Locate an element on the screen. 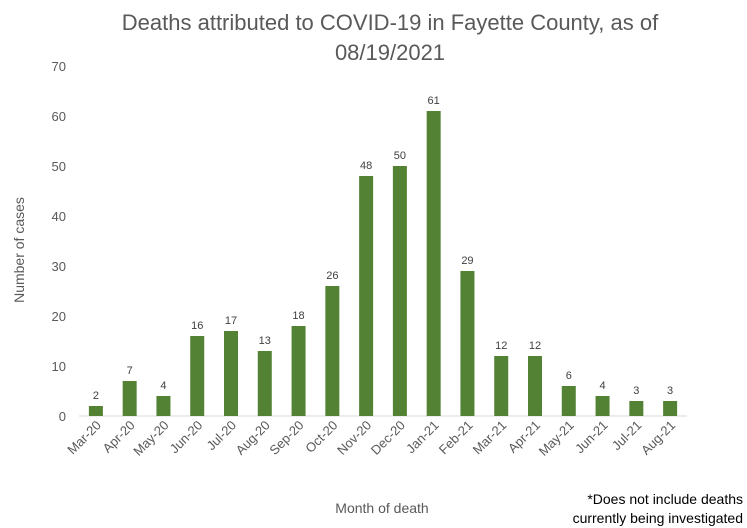  data-label: 2 is located at coordinates (96, 396).